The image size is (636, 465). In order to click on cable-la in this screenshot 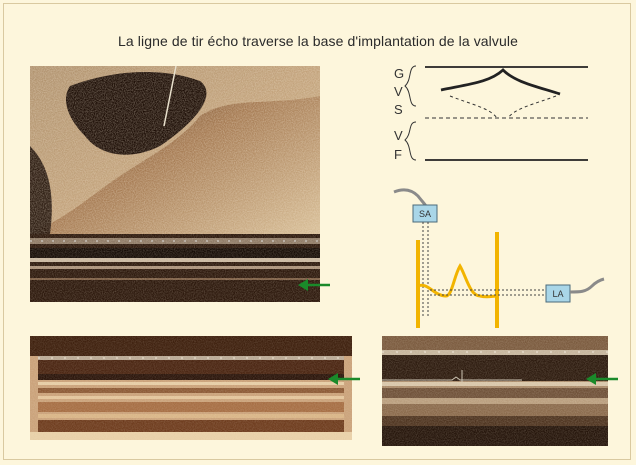, I will do `click(587, 285)`.